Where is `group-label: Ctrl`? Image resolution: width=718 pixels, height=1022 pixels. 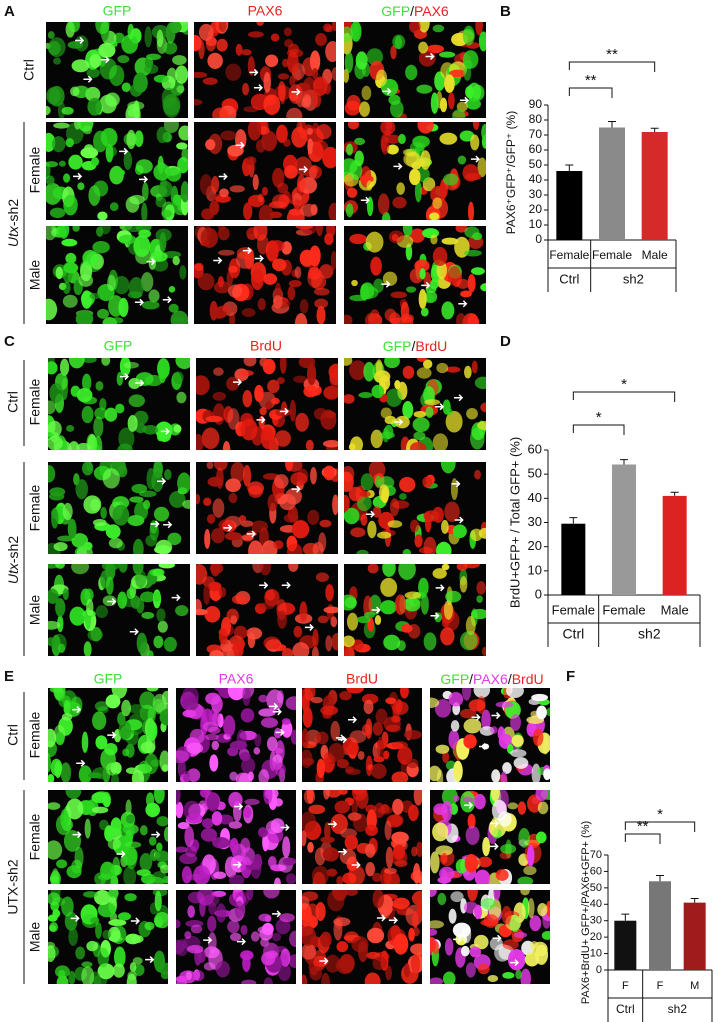
group-label: Ctrl is located at coordinates (573, 634).